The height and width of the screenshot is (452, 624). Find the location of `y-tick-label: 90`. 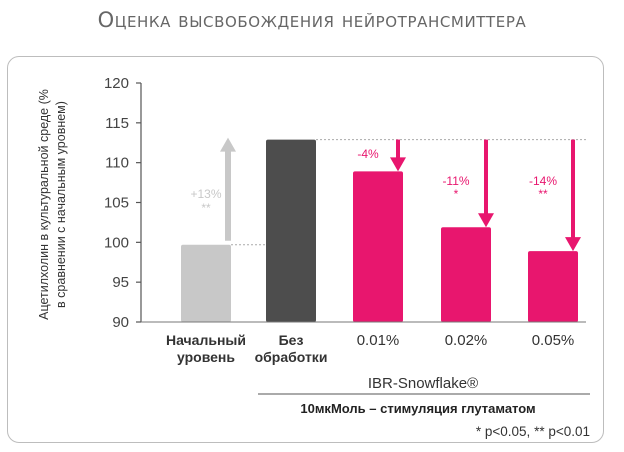

y-tick-label: 90 is located at coordinates (120, 322).